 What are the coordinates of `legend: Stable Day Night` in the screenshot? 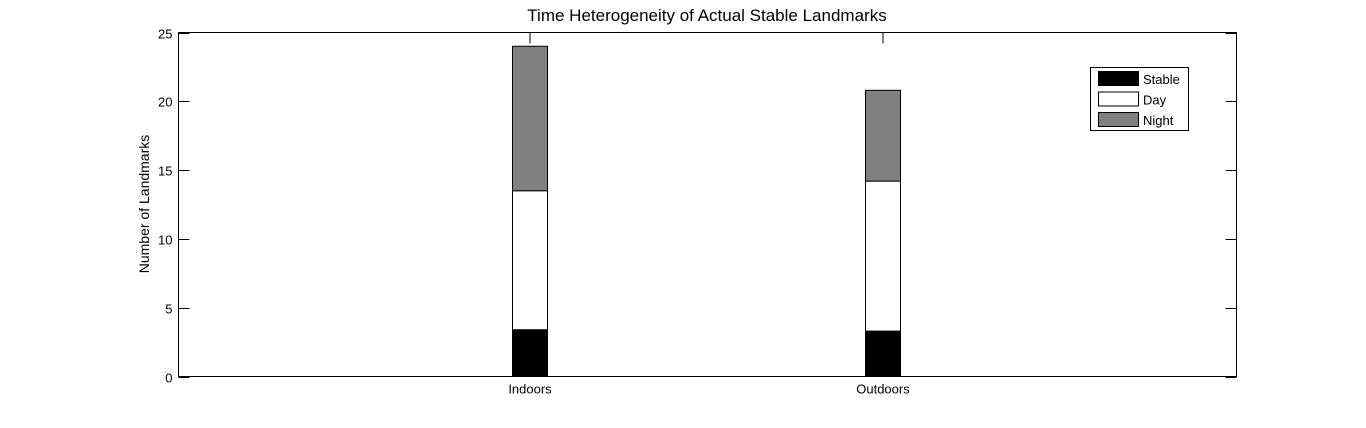 It's located at (1139, 99).